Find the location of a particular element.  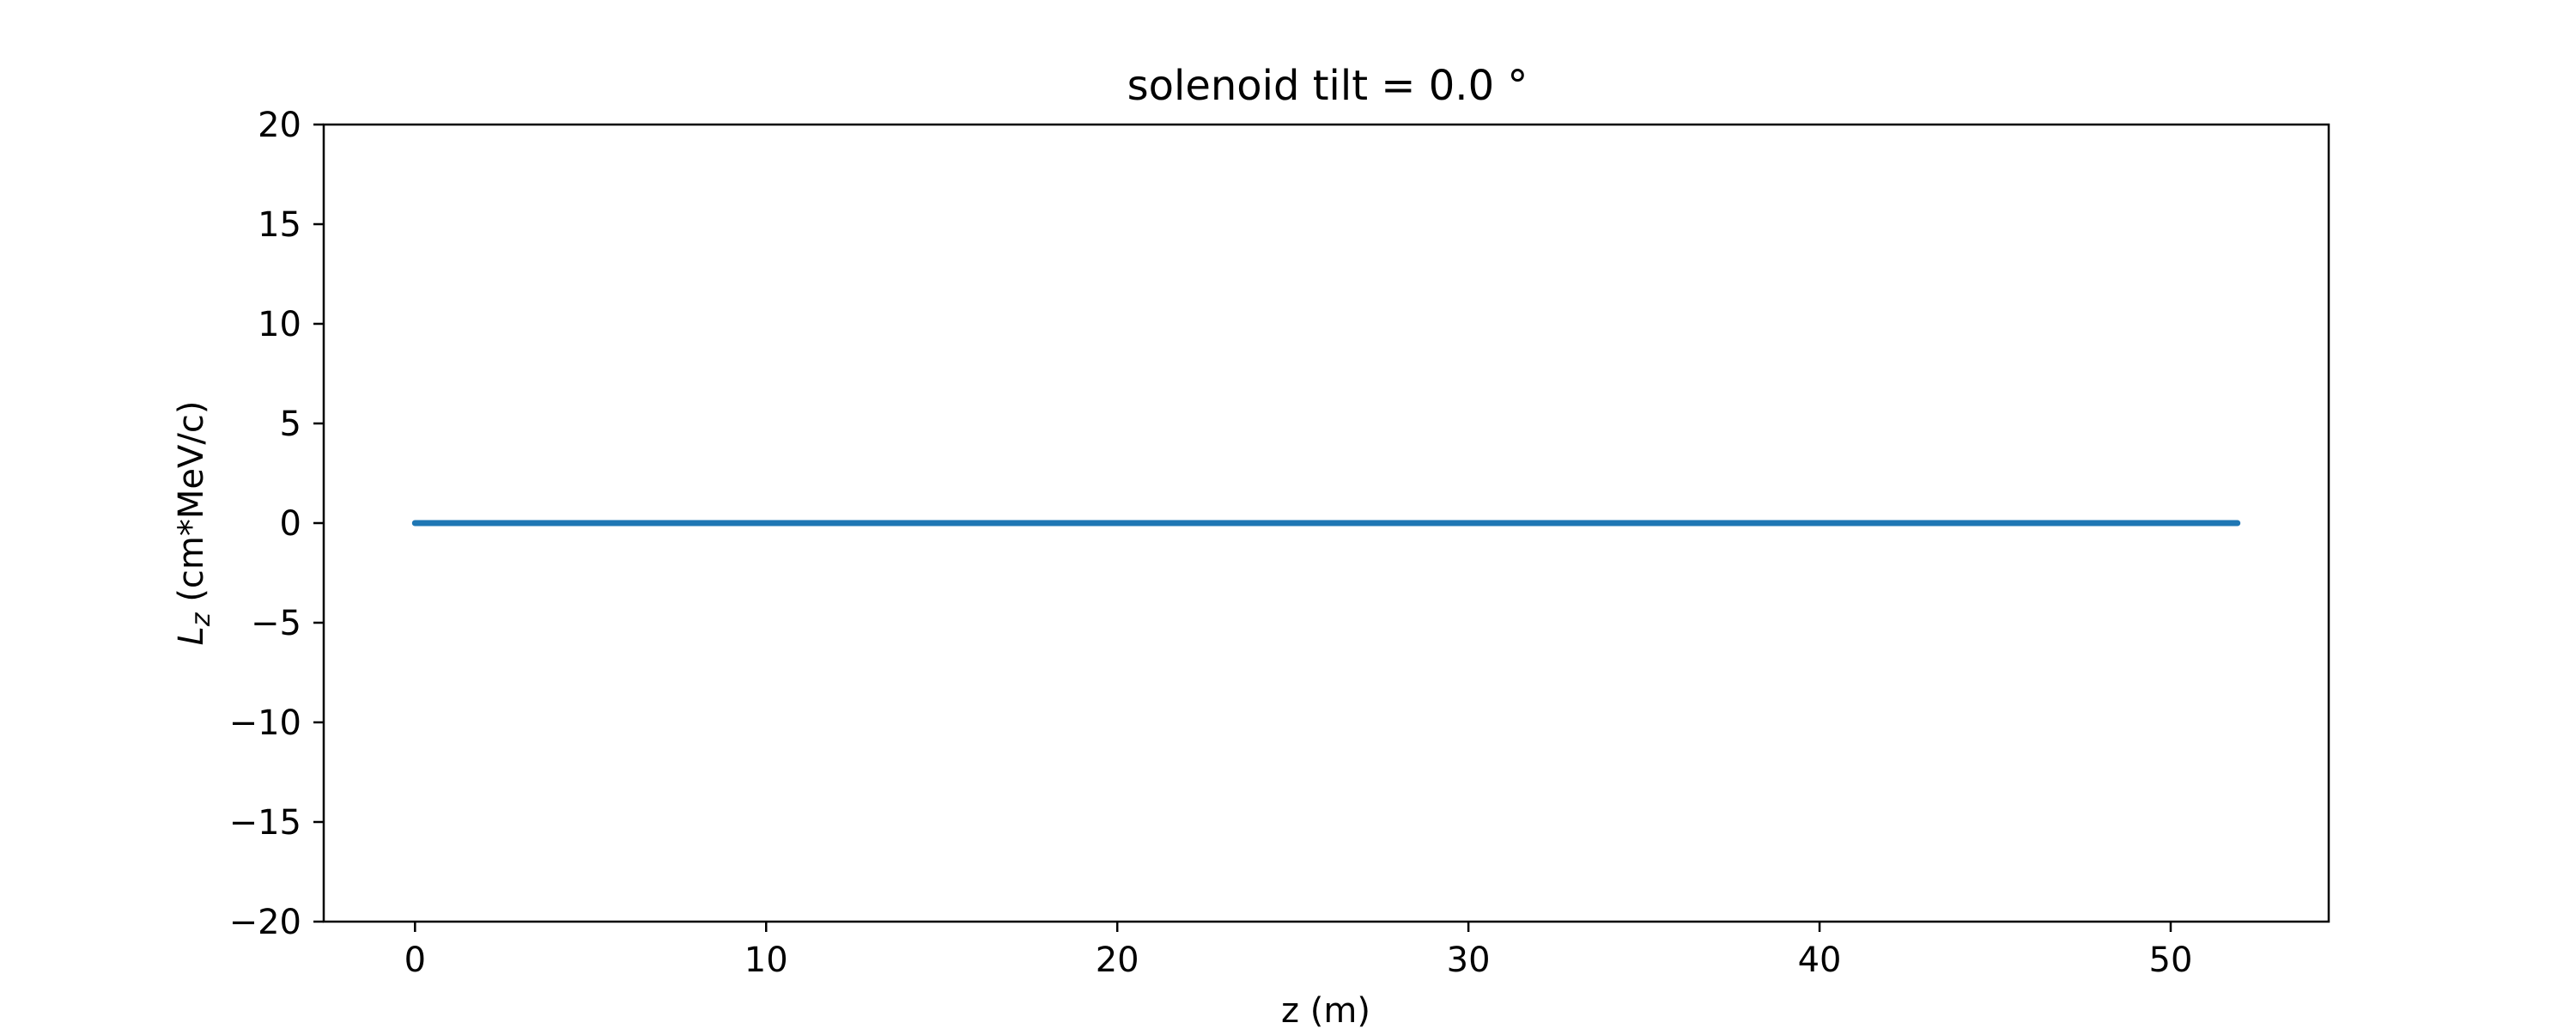

y-axis-label-subscript: z is located at coordinates (201, 619).